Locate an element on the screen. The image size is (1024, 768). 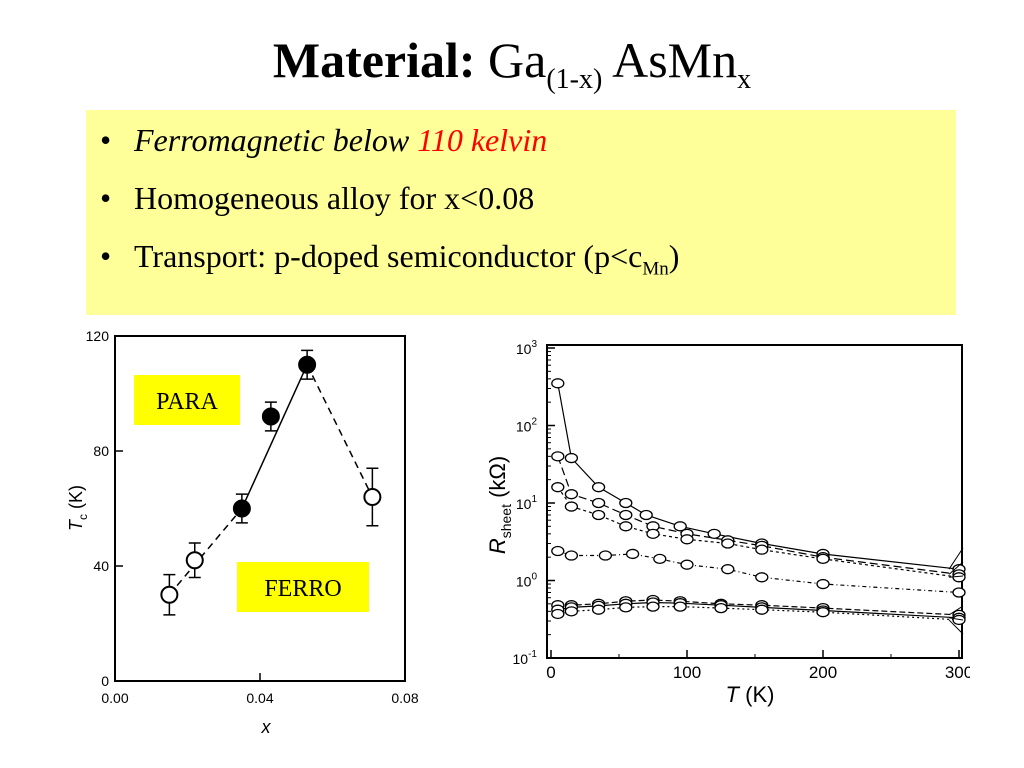
r-x-tick-label: 100 is located at coordinates (687, 672).